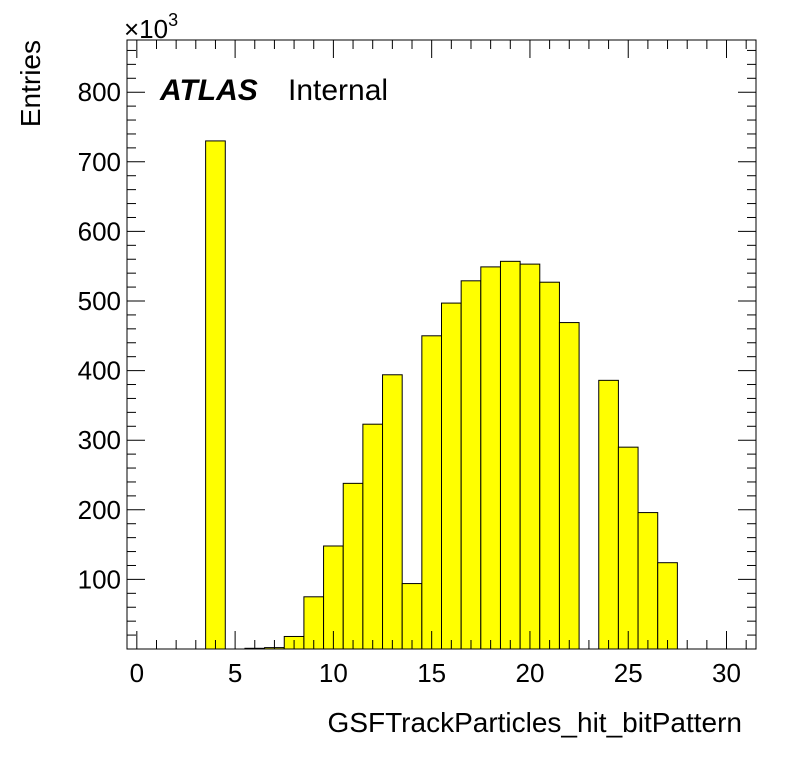 The width and height of the screenshot is (796, 772). What do you see at coordinates (333, 673) in the screenshot?
I see `x-tick-label: 10` at bounding box center [333, 673].